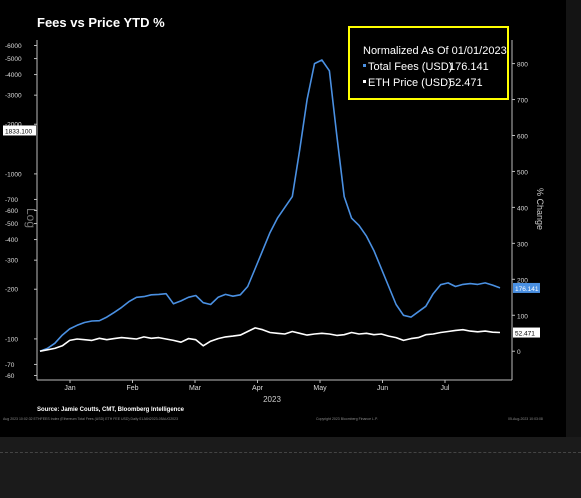 The height and width of the screenshot is (498, 581). Describe the element at coordinates (522, 244) in the screenshot. I see `right-tick-label-5: 300` at that location.